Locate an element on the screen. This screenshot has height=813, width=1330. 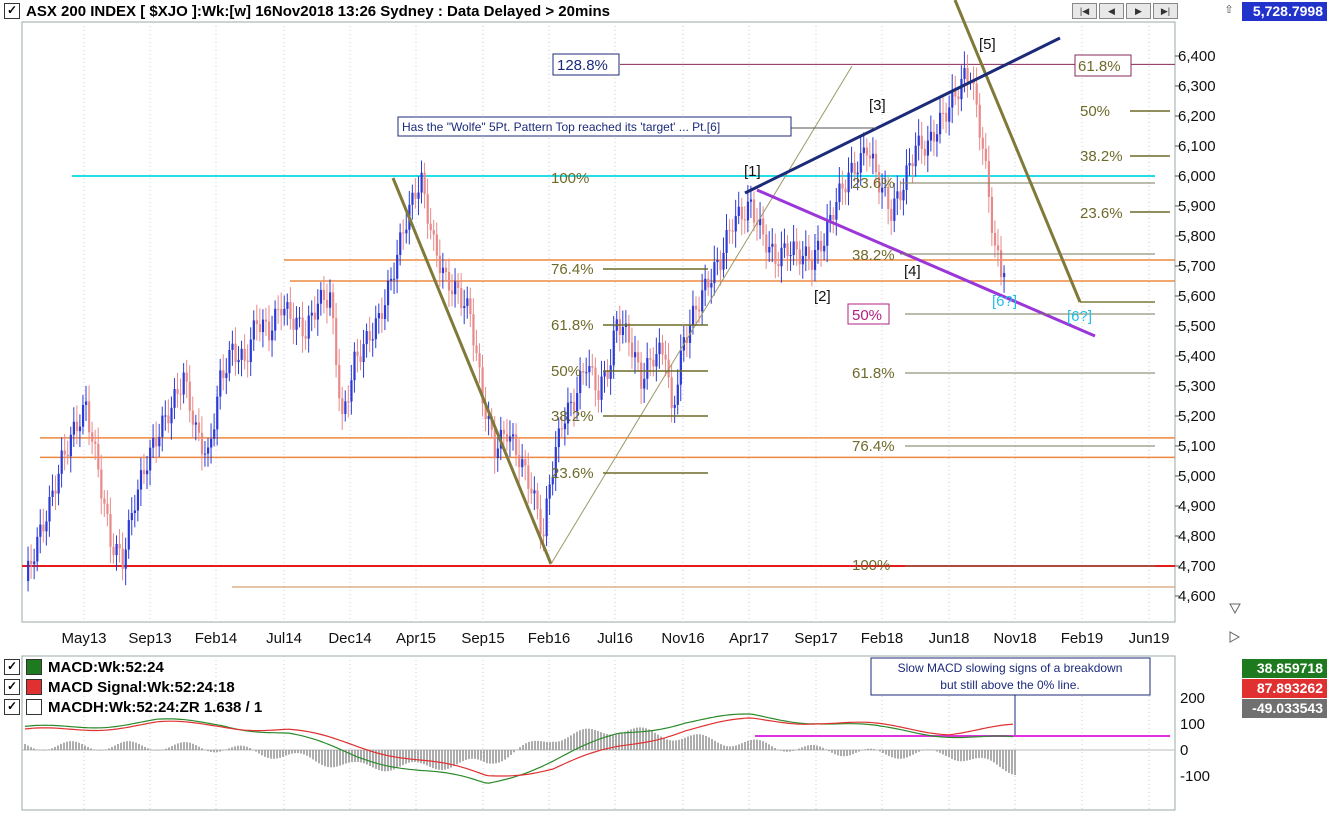
y-tick-label: 4,800 is located at coordinates (1197, 536).